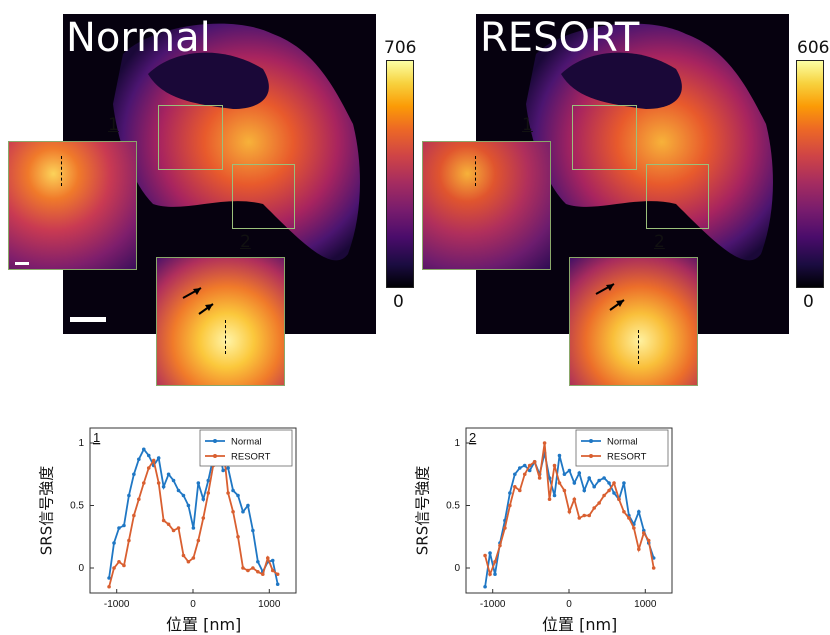 The image size is (830, 635). Describe the element at coordinates (457, 443) in the screenshot. I see `chart-2-ytick-label: 1` at that location.